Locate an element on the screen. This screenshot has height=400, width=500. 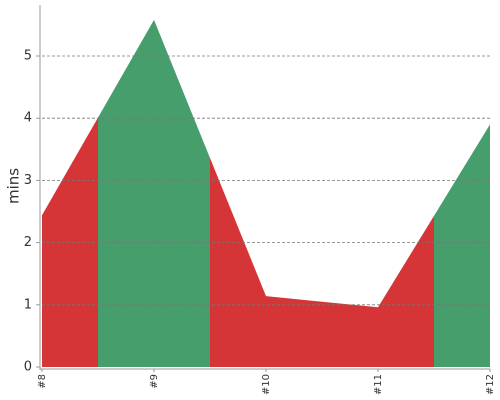
y-tick-label: 1 is located at coordinates (28, 304).